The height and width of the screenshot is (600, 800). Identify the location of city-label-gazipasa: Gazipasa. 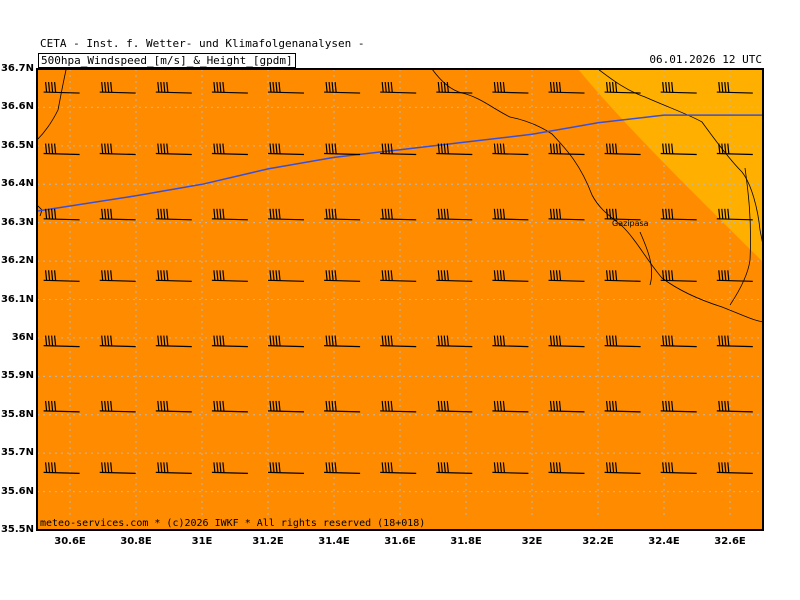
(630, 223).